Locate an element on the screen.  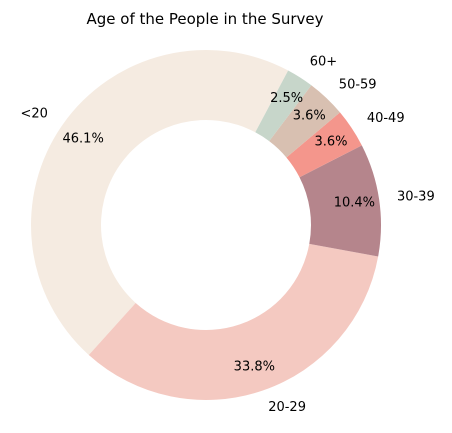
percent-label: 2.5% is located at coordinates (286, 98).